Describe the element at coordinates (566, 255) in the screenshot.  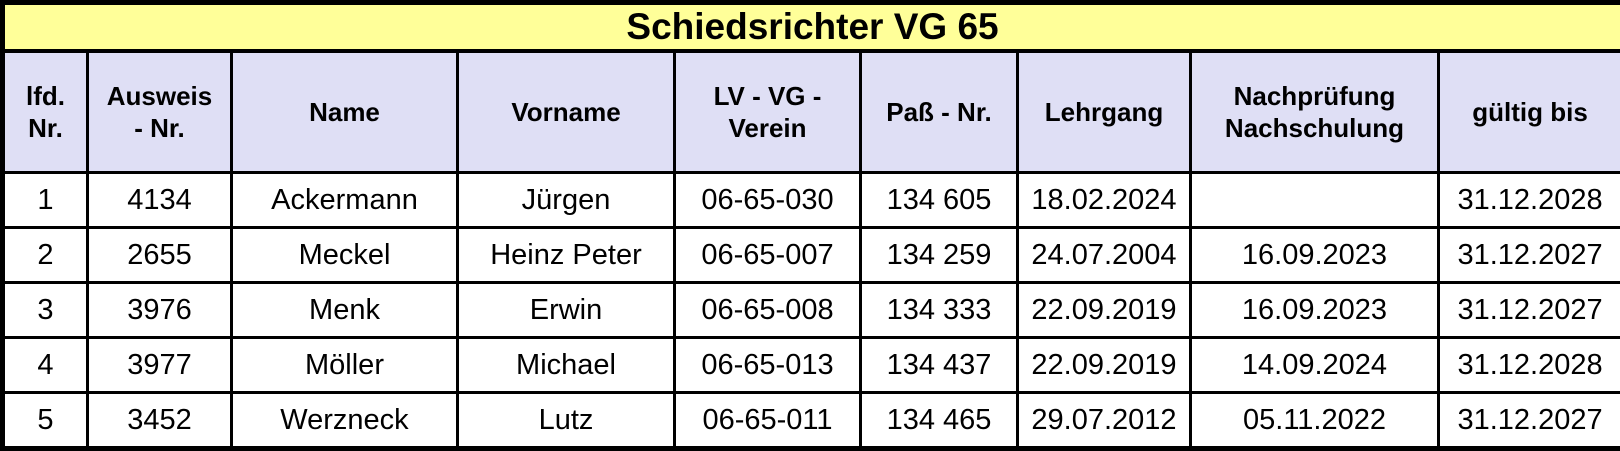
I see `cell-vorname: Heinz Peter` at that location.